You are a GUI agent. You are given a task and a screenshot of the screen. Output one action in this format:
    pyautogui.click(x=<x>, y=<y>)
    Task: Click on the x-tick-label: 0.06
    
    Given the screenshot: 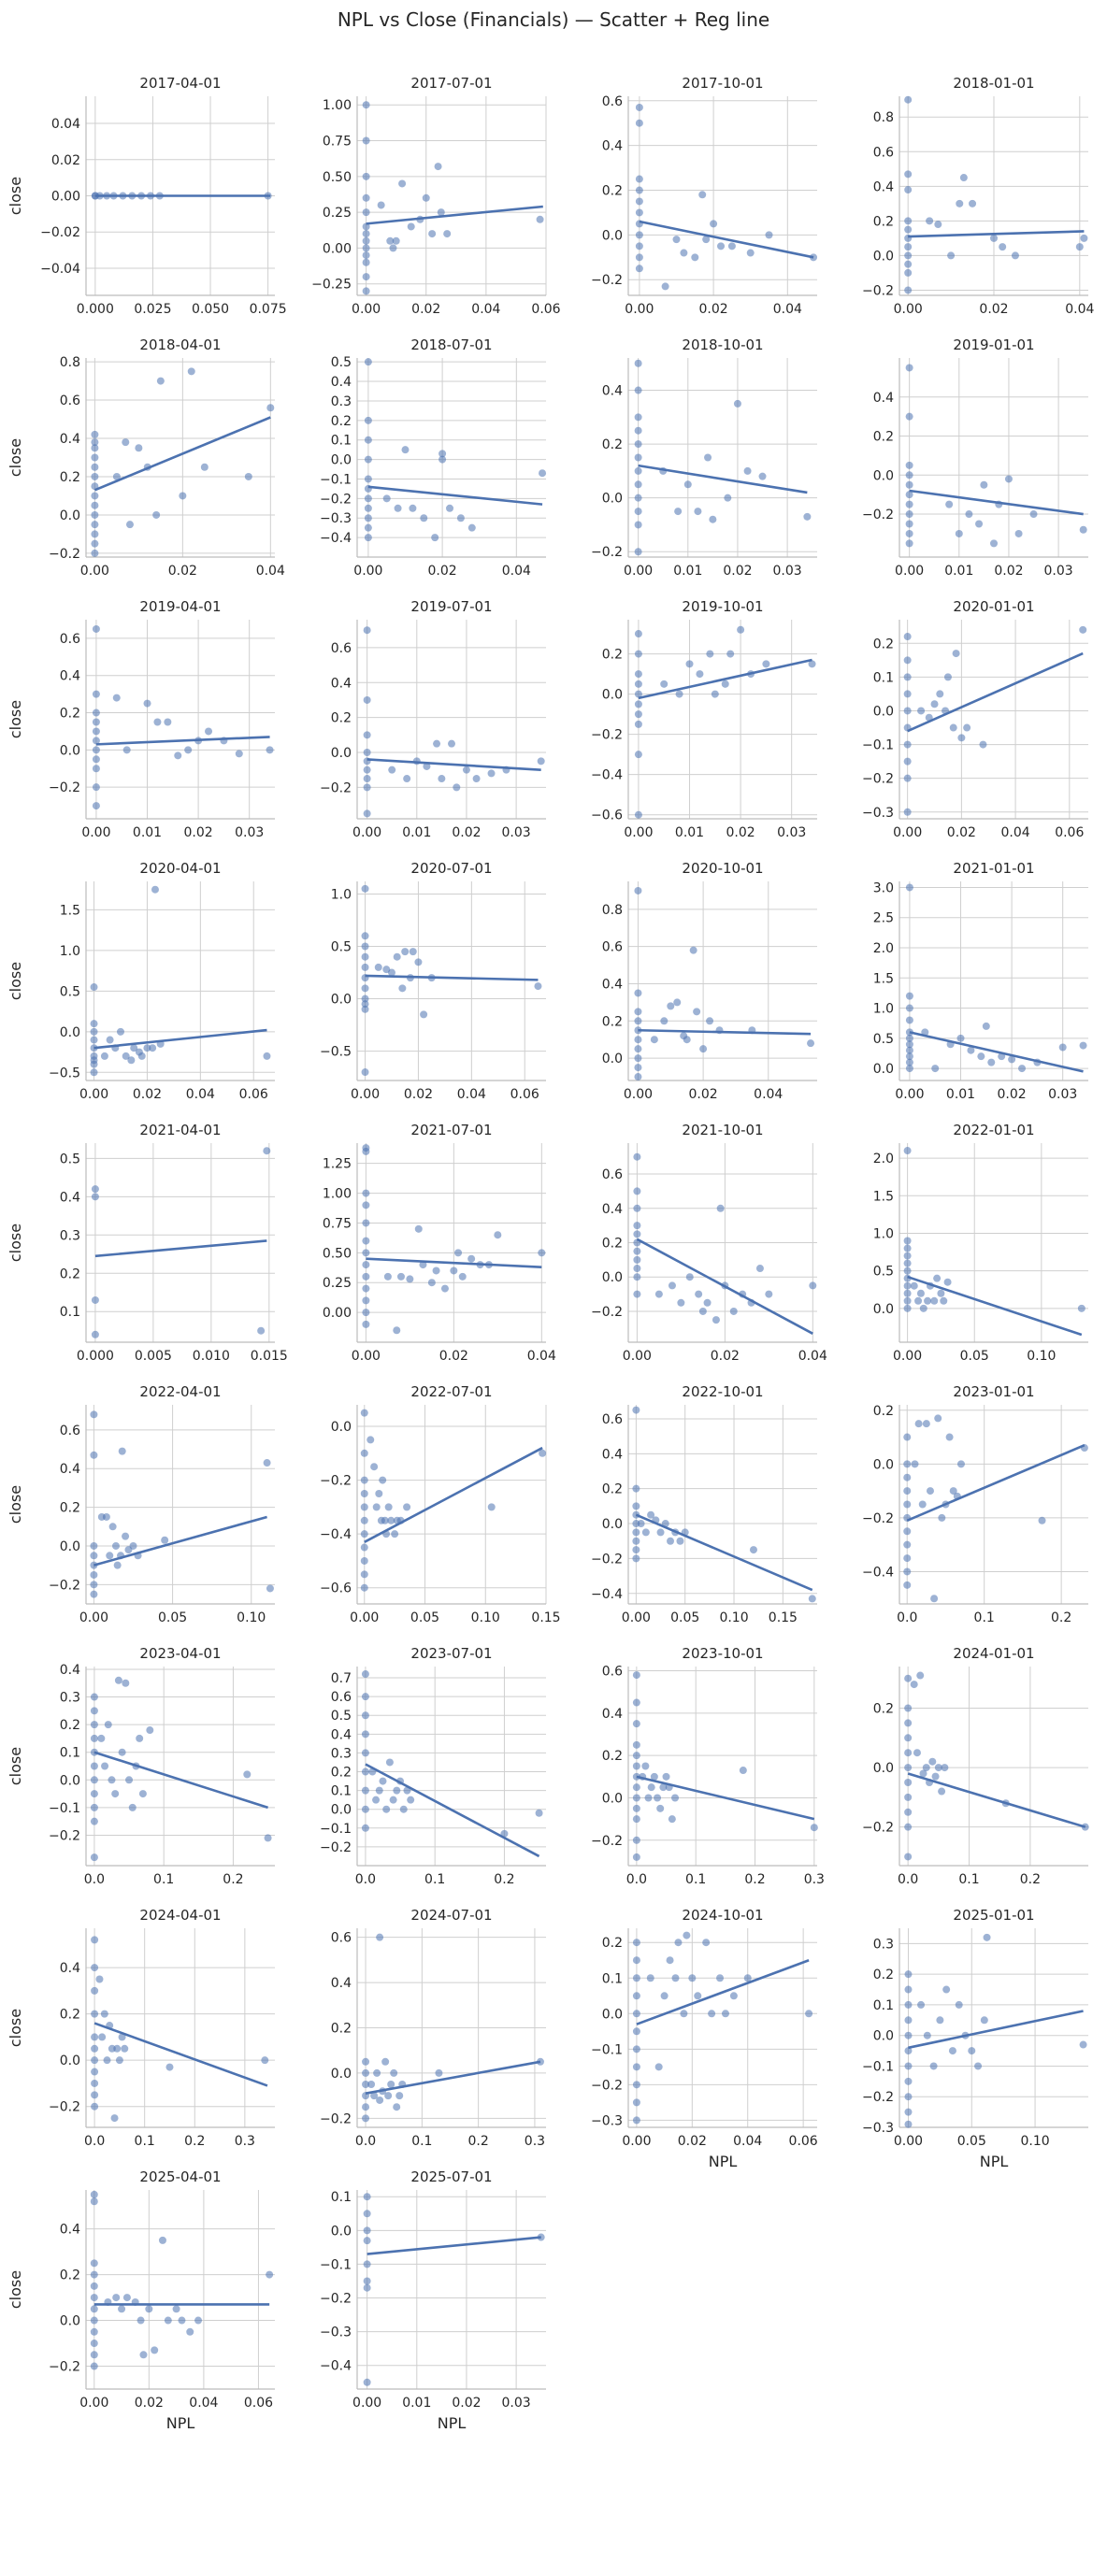 What is the action you would take?
    pyautogui.click(x=253, y=1094)
    